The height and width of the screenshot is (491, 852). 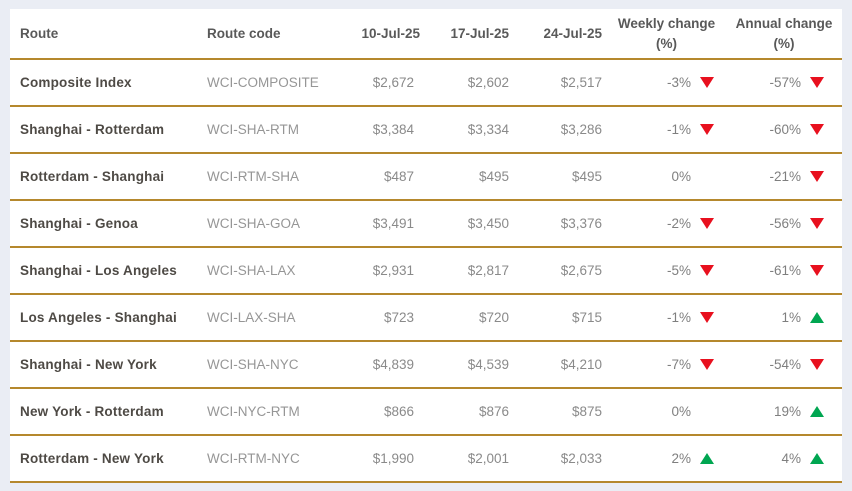 What do you see at coordinates (92, 176) in the screenshot?
I see `route-name: Rotterdam - Shanghai` at bounding box center [92, 176].